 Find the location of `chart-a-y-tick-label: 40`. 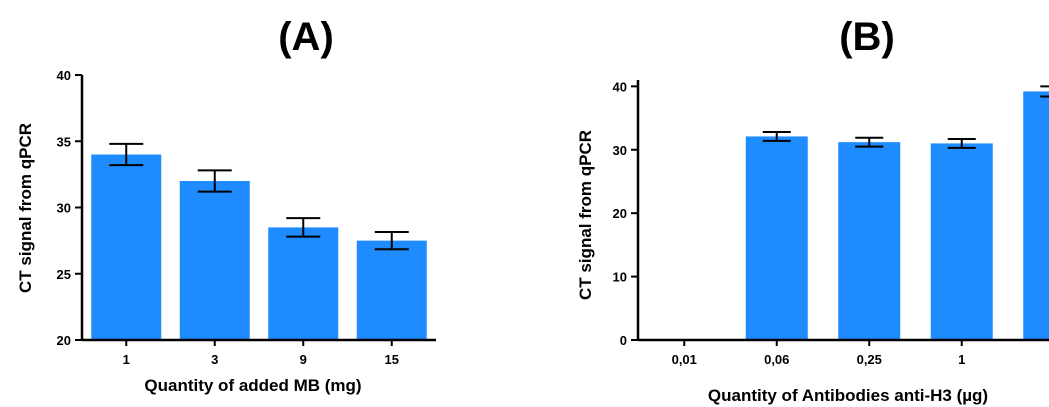

chart-a-y-tick-label: 40 is located at coordinates (64, 75).